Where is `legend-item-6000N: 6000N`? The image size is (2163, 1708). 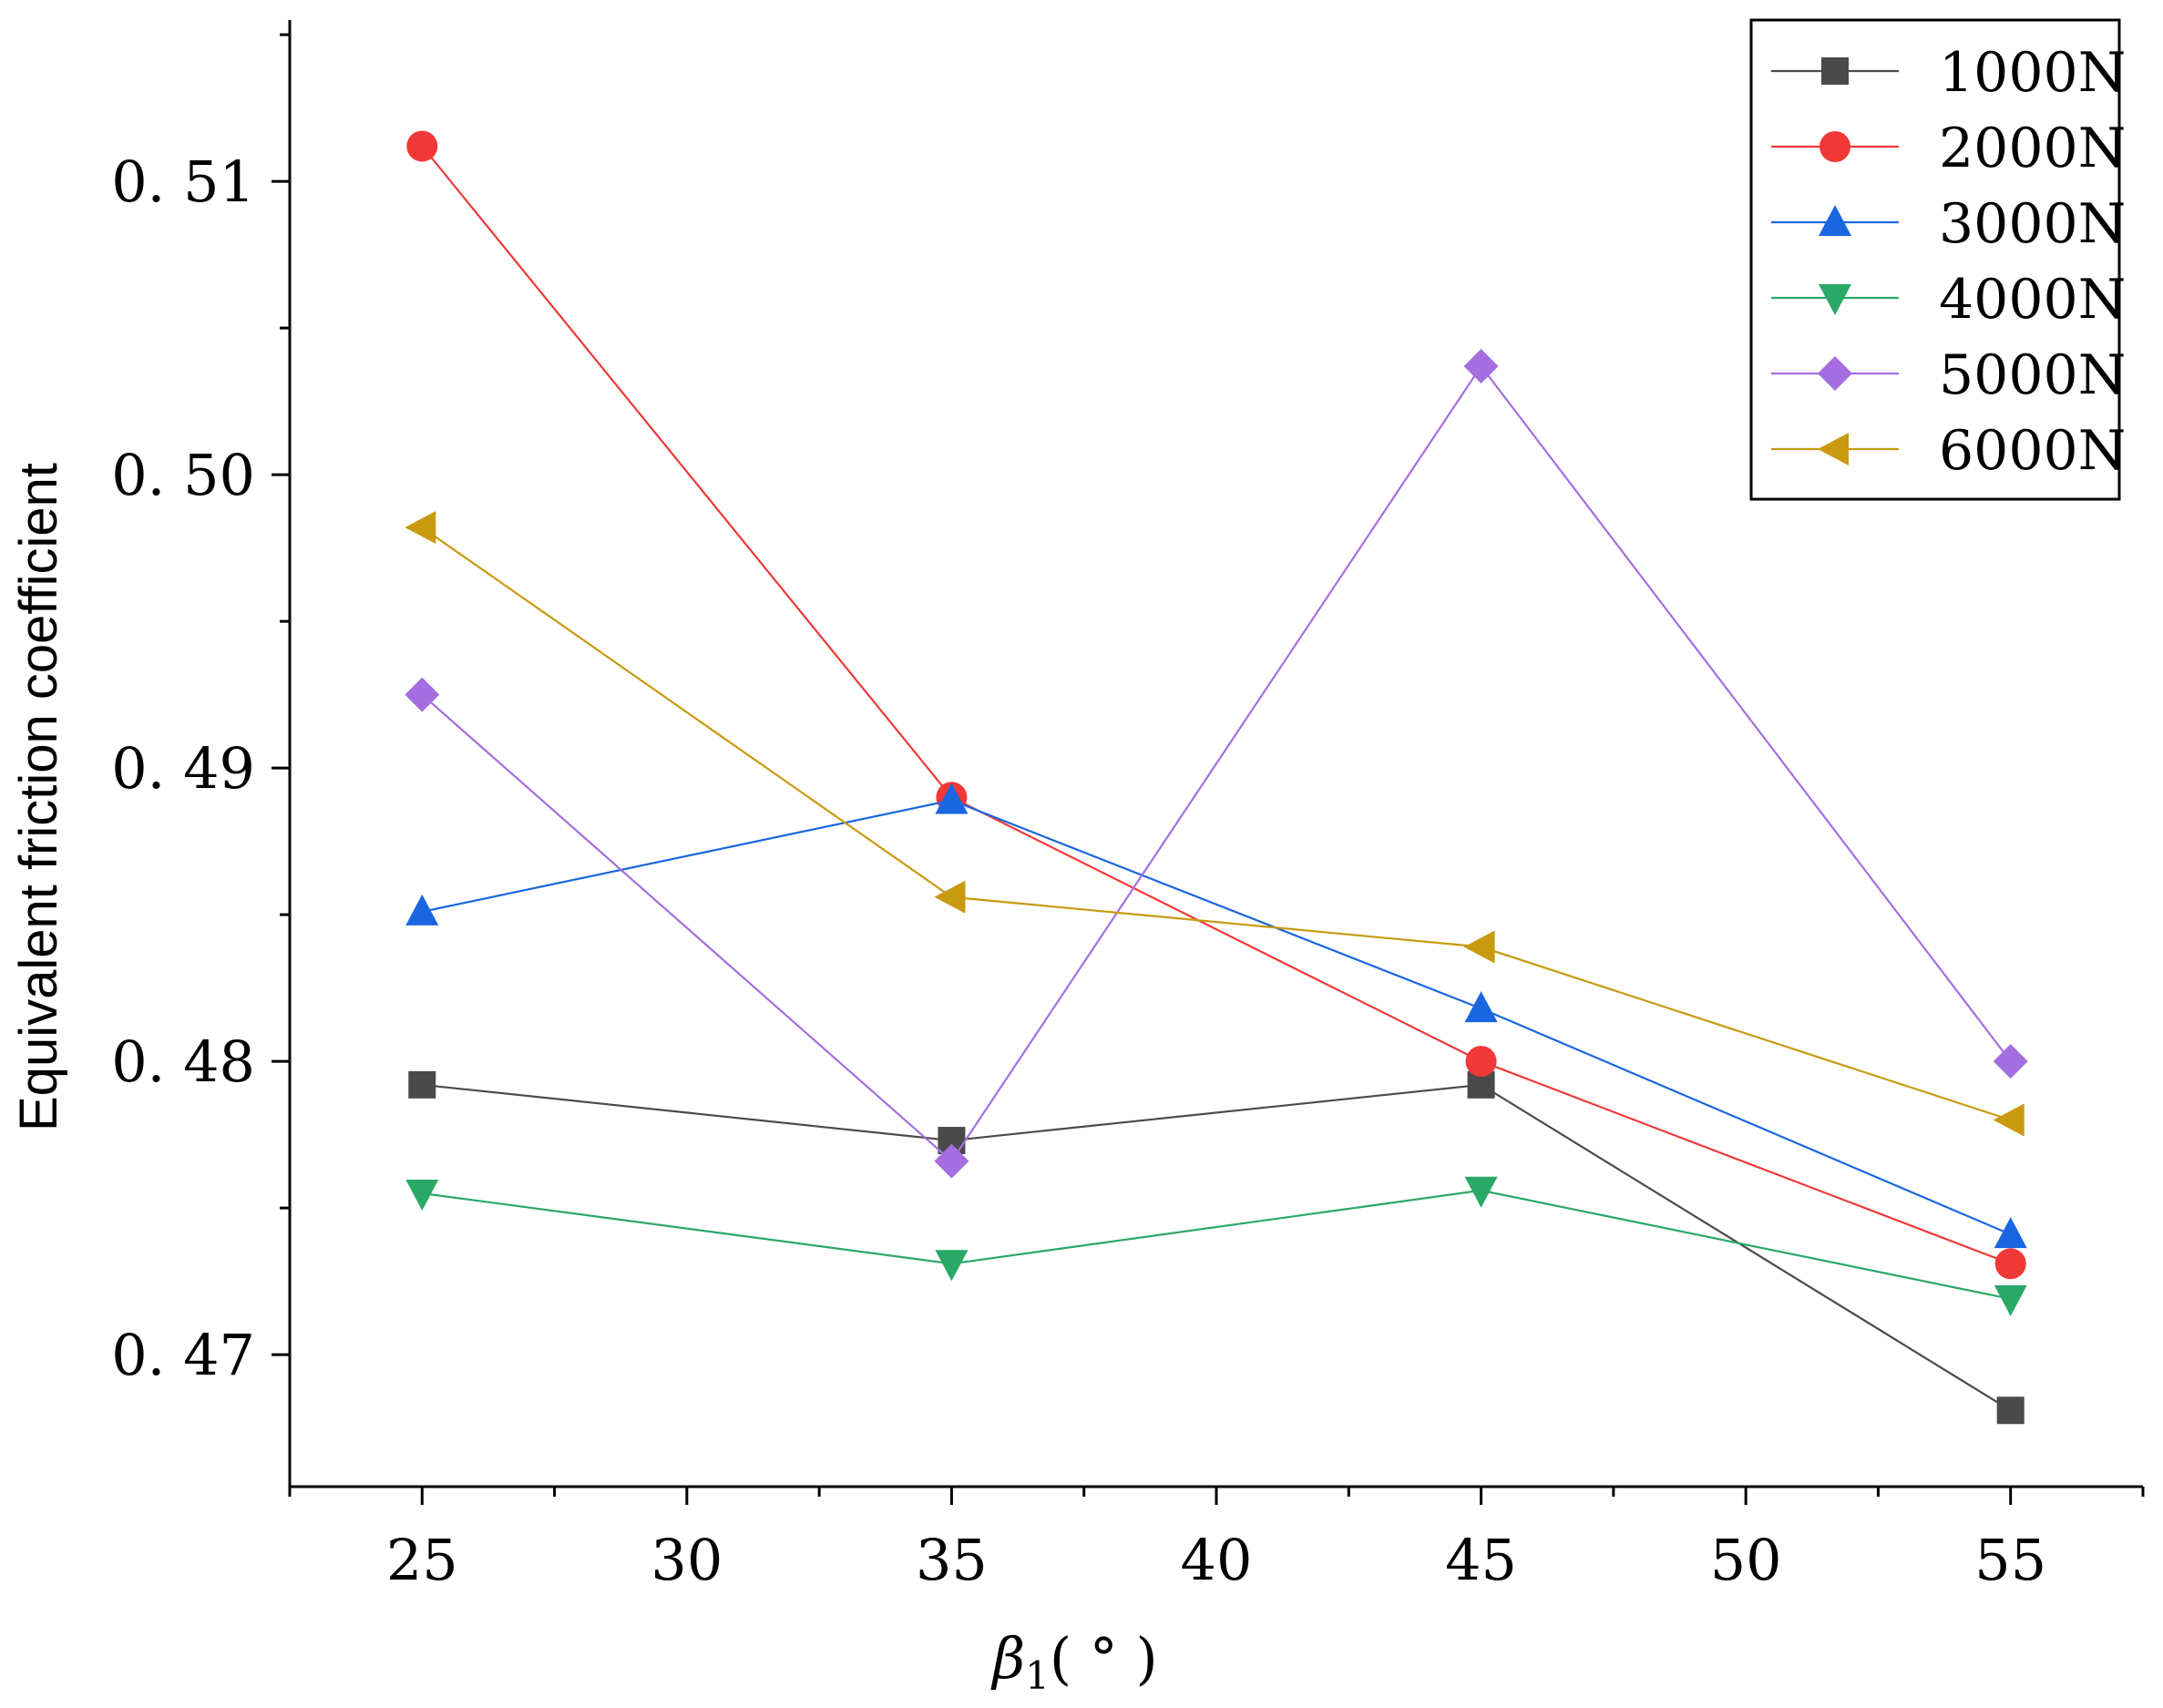 legend-item-6000N: 6000N is located at coordinates (1949, 451).